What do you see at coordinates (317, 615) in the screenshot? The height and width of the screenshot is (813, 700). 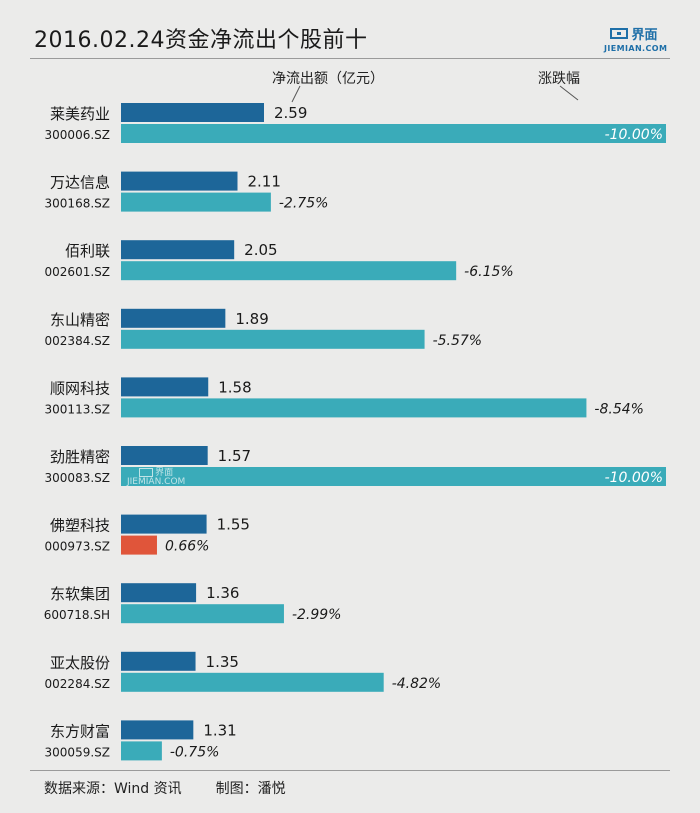 I see `change-label: -2.99%` at bounding box center [317, 615].